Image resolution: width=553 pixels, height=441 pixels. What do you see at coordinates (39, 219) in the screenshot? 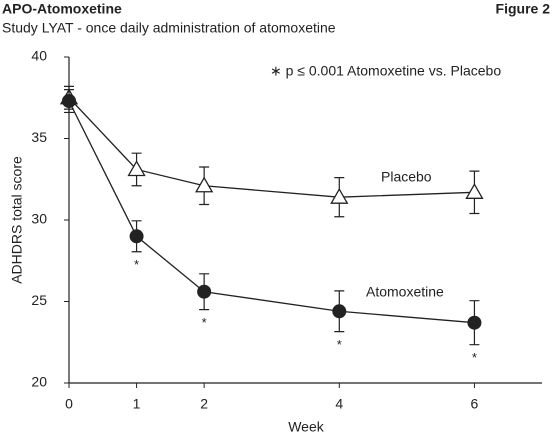
I see `y-tick-label: 30` at bounding box center [39, 219].